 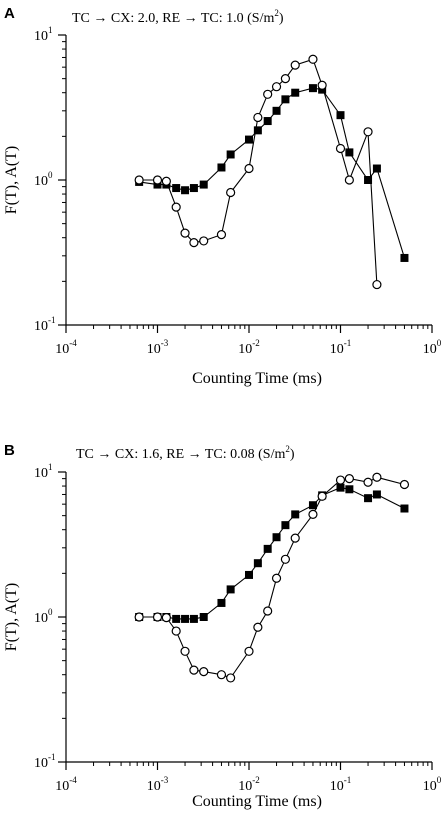 I want to click on chart-title: TC → CX: 1.6, RE → TC: 0.08 (S/m2), so click(x=185, y=453).